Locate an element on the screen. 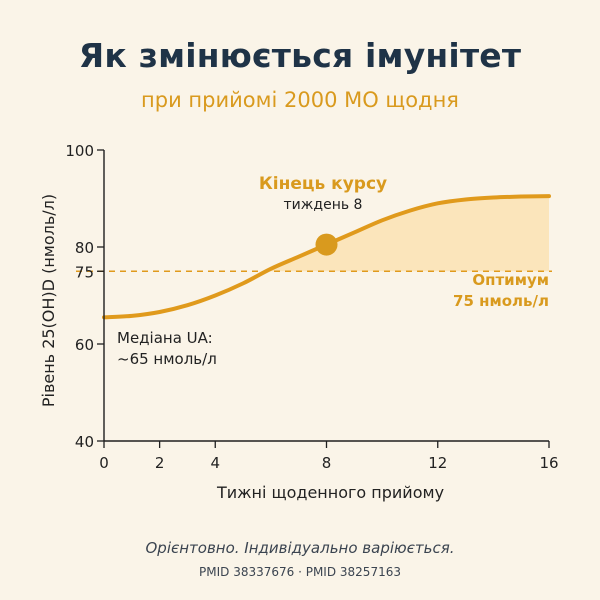 This screenshot has width=600, height=600. end-of-course-point is located at coordinates (326, 244).